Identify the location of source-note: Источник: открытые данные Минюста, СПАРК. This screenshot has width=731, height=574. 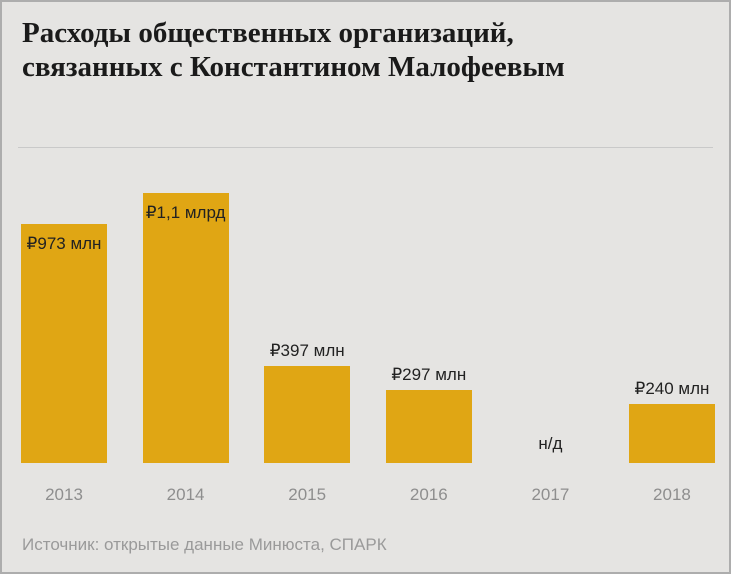
(204, 544).